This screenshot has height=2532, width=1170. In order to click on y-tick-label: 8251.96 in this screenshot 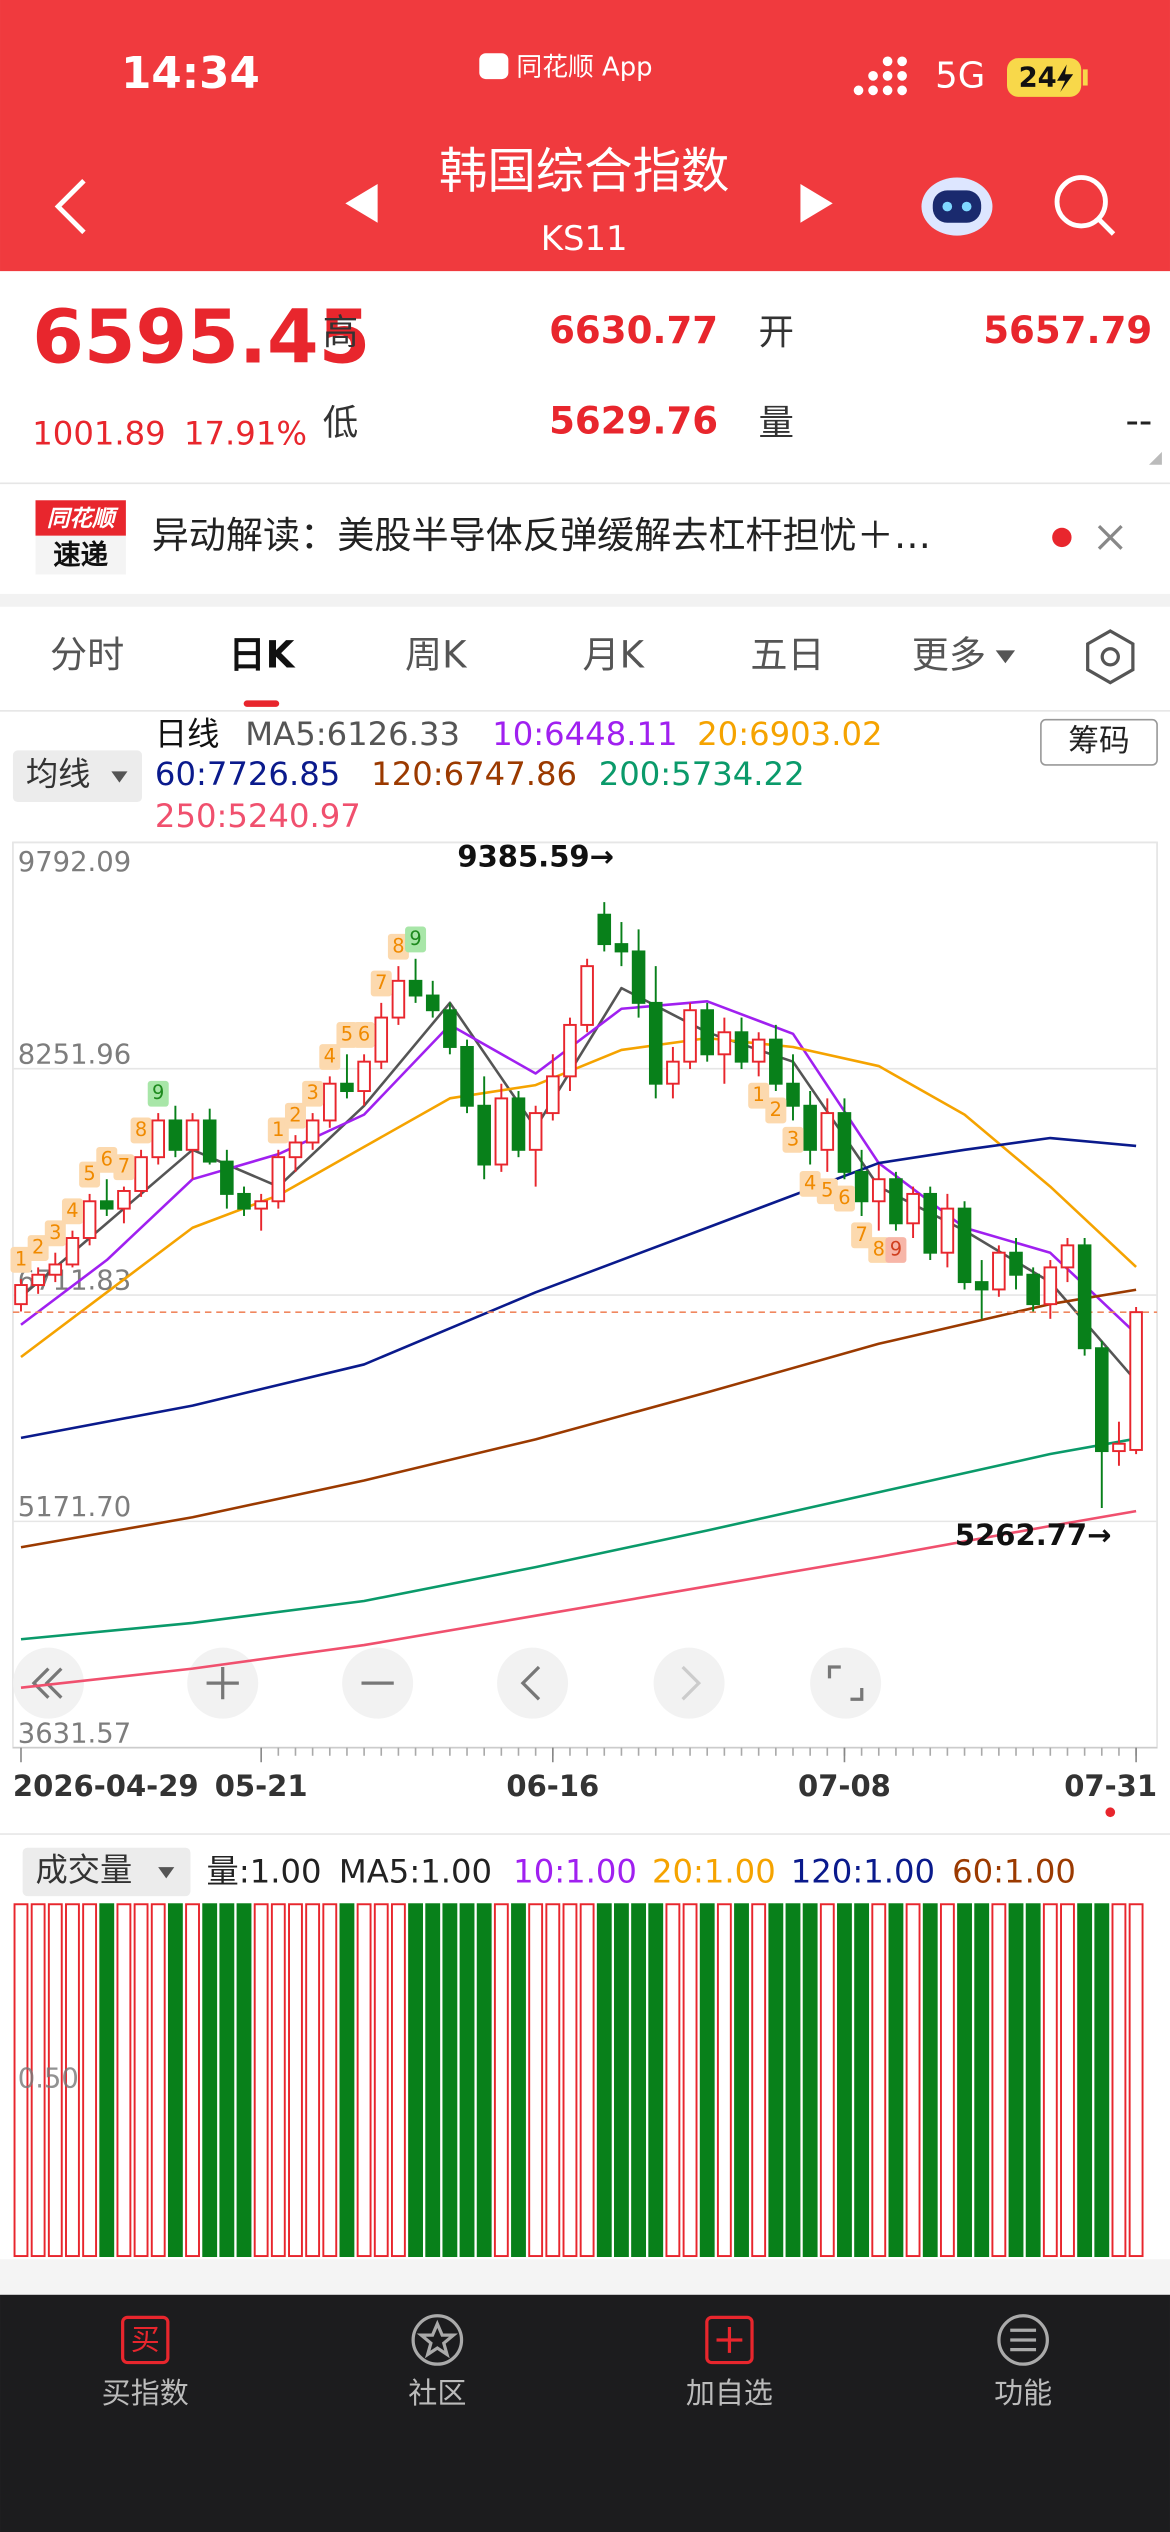, I will do `click(74, 1054)`.